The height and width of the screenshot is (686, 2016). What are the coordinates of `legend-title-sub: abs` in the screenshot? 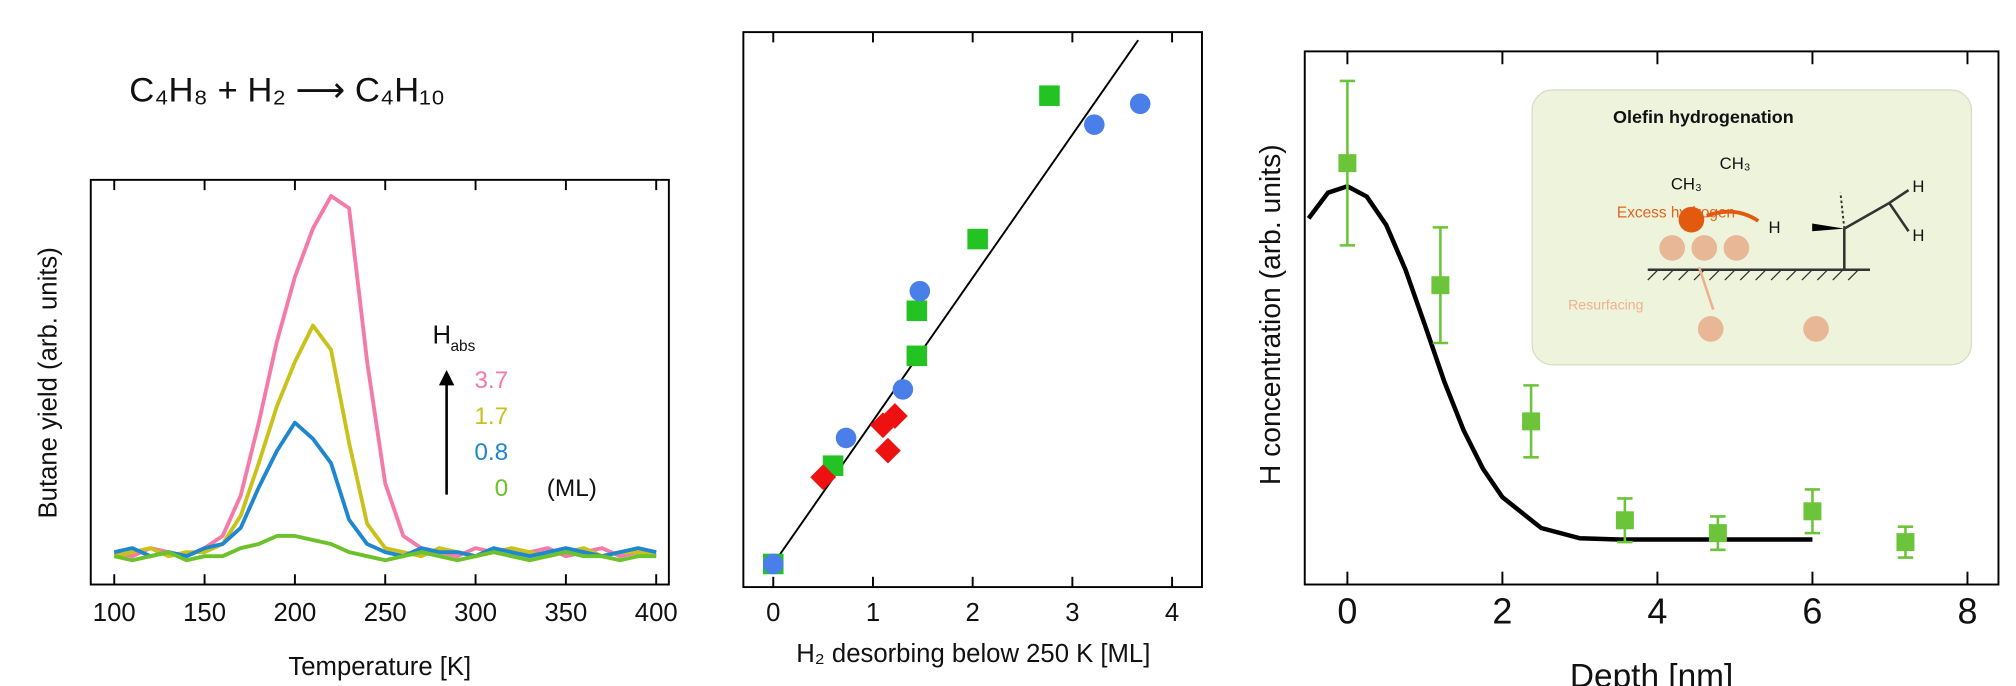 It's located at (462, 346).